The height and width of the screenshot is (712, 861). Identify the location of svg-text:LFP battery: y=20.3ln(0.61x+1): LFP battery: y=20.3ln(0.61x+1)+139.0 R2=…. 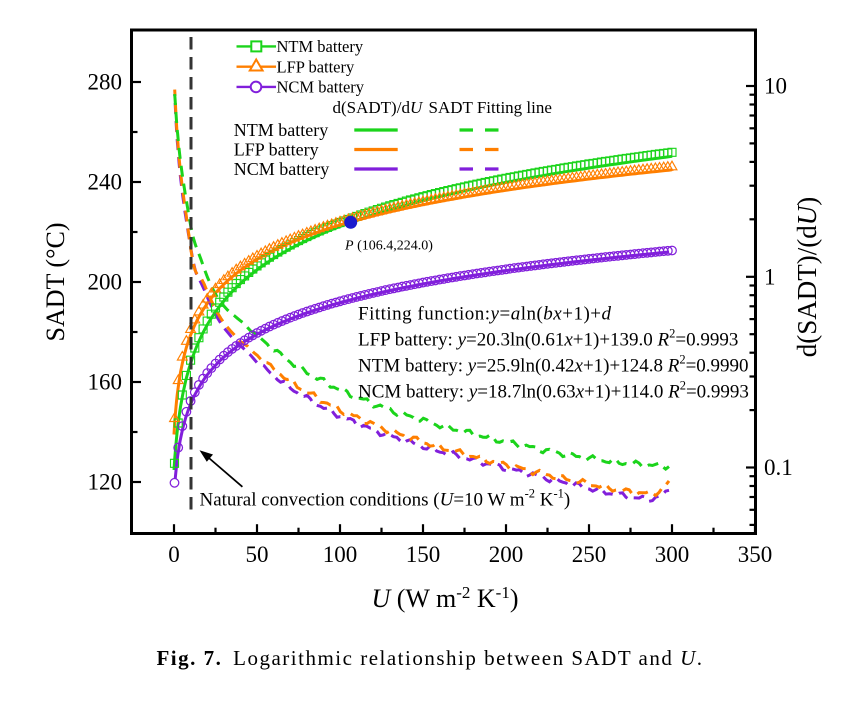
(548, 339).